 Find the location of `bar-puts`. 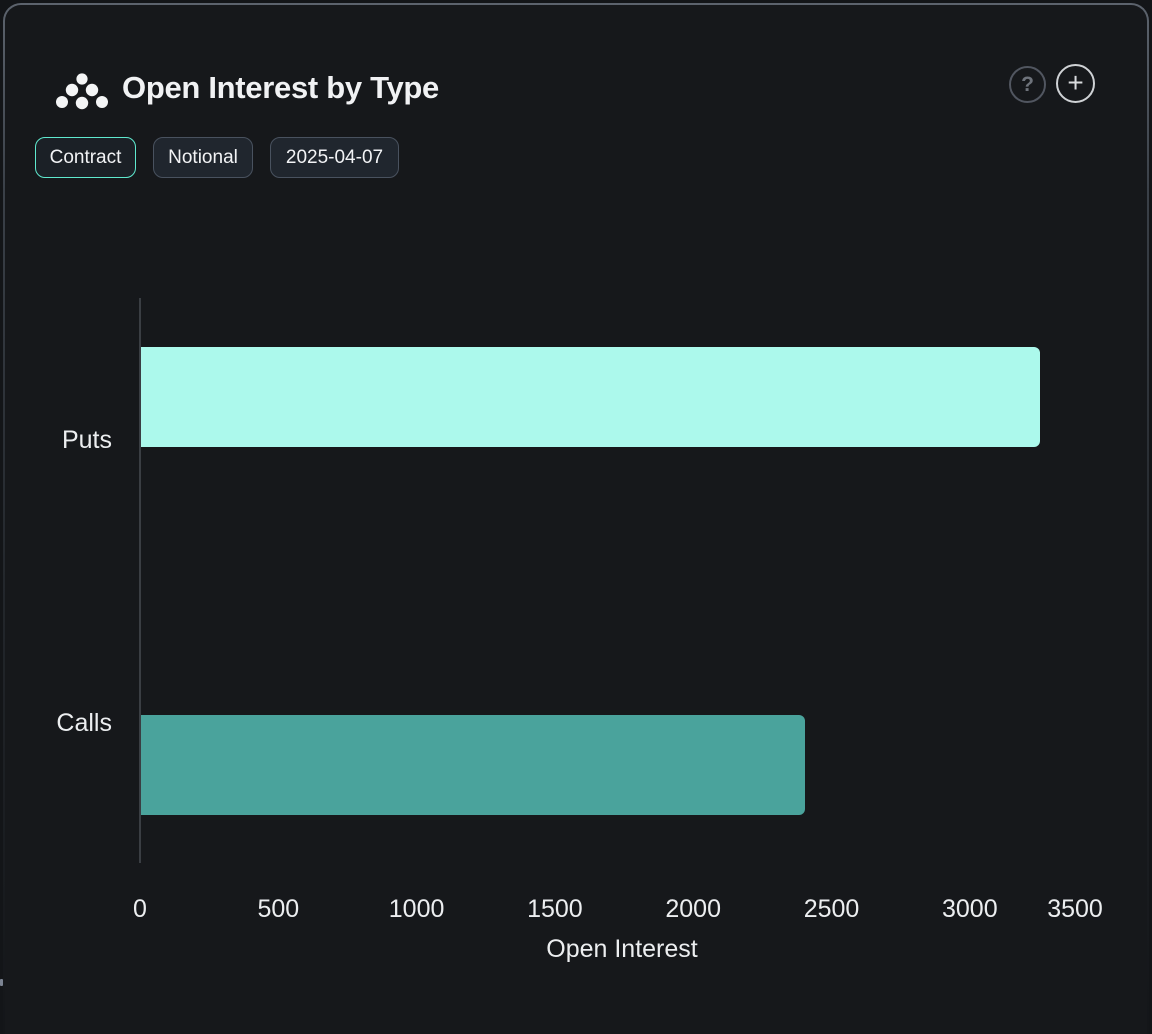

bar-puts is located at coordinates (590, 397).